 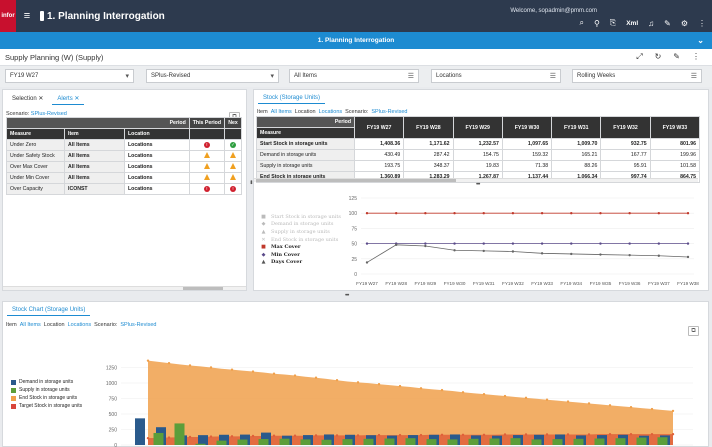 What do you see at coordinates (46, 390) in the screenshot?
I see `legend-item: Supply in storage units` at bounding box center [46, 390].